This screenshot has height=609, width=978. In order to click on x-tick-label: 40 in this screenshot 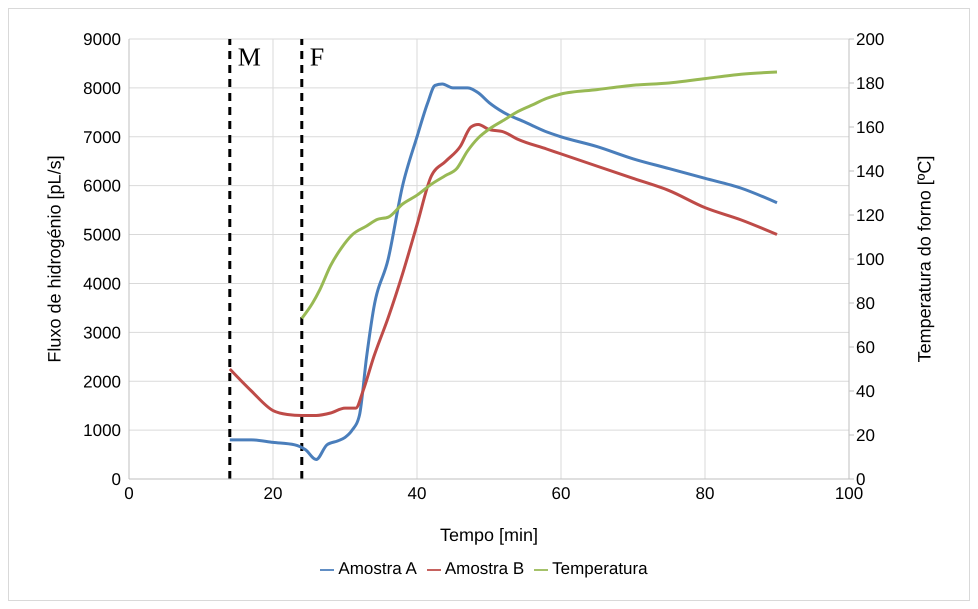, I will do `click(417, 494)`.